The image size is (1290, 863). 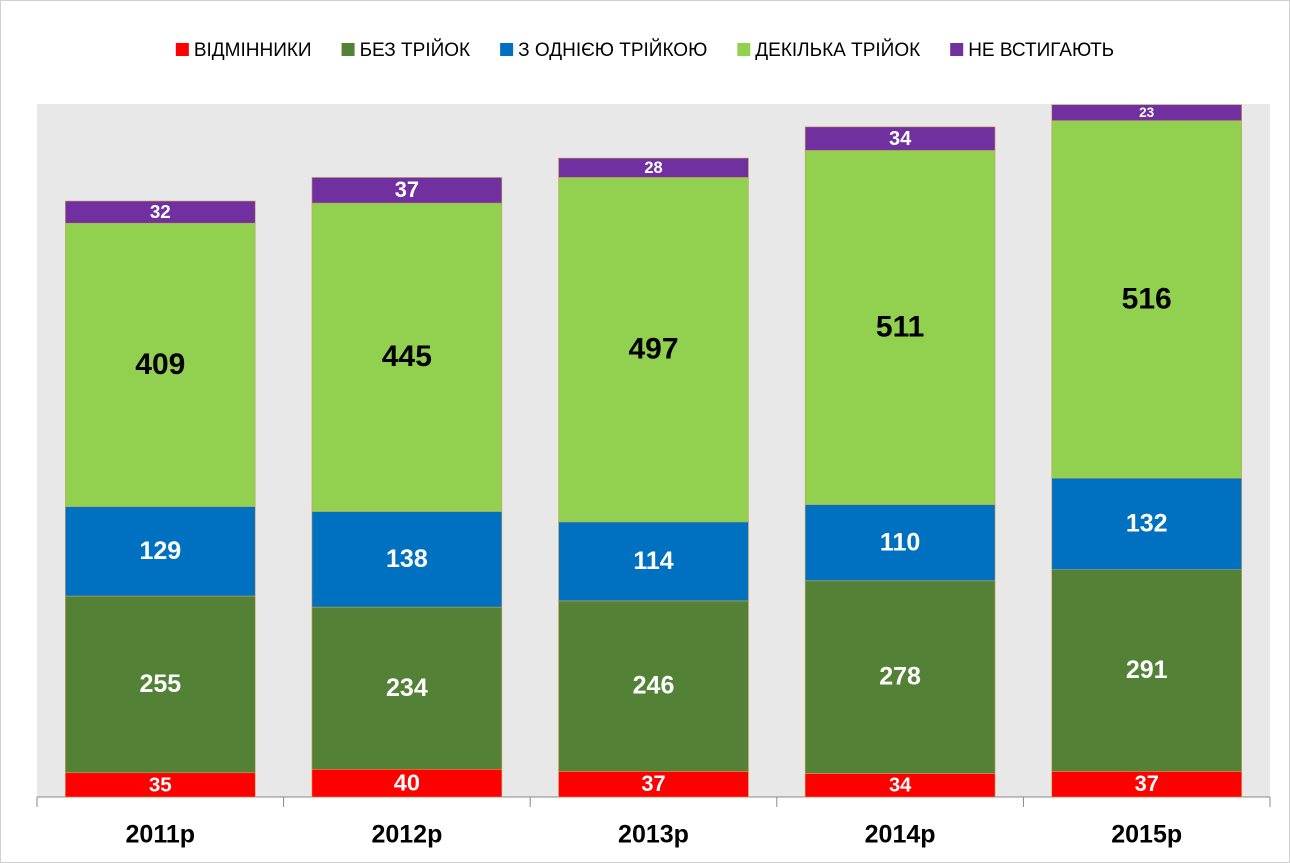 I want to click on data-label: 246, so click(x=654, y=686).